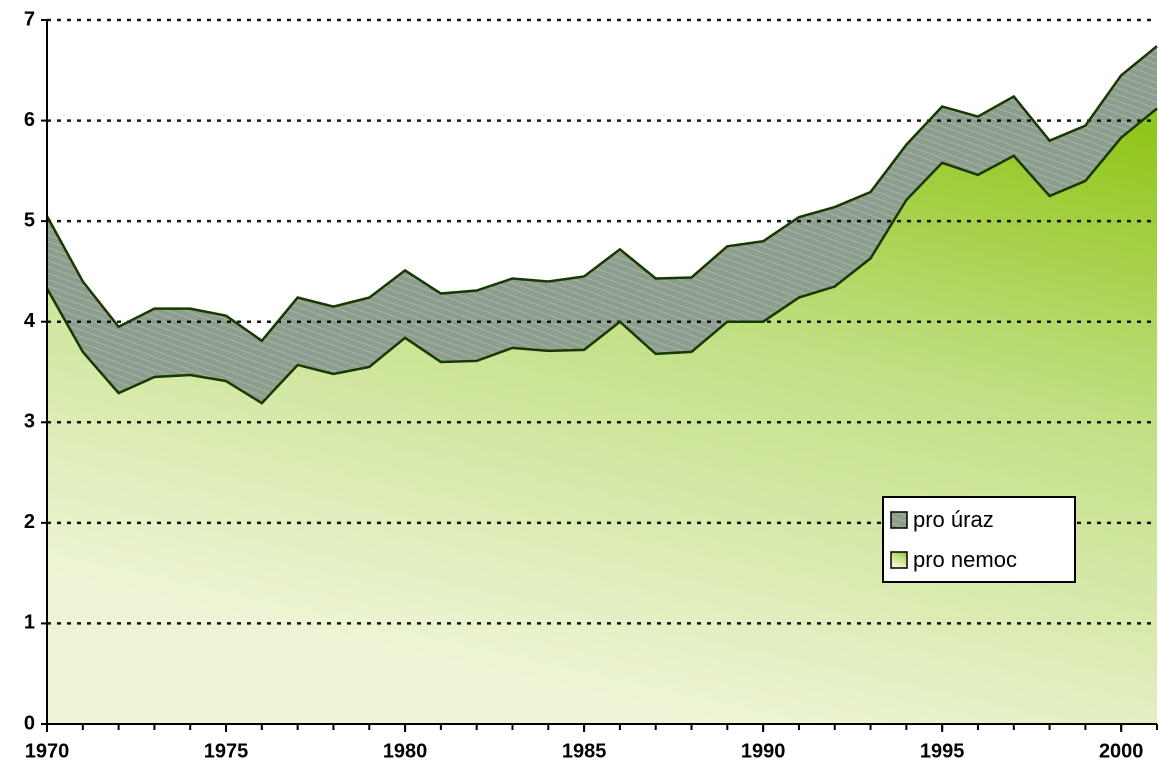 This screenshot has width=1159, height=776. What do you see at coordinates (29, 220) in the screenshot?
I see `y-tick-label: 5` at bounding box center [29, 220].